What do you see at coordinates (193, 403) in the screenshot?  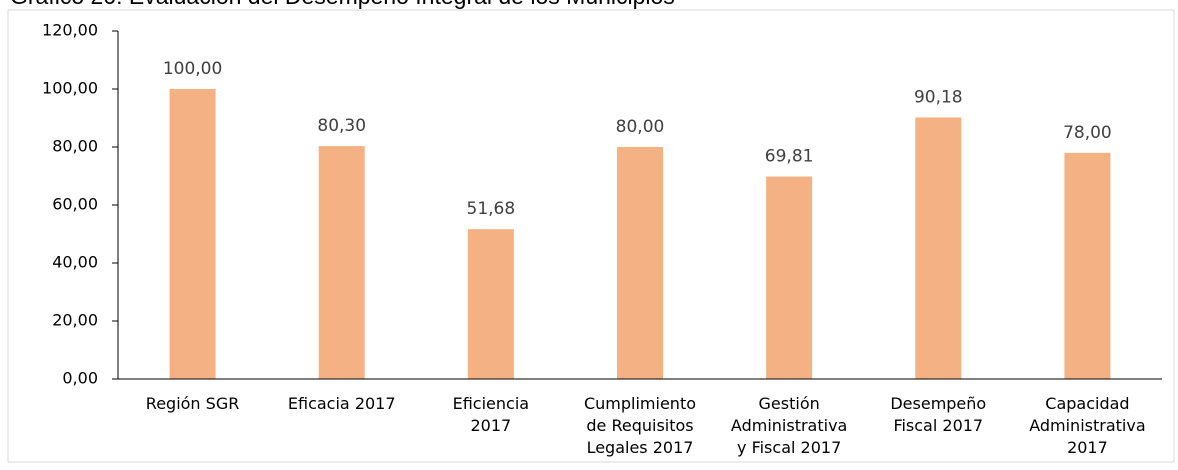 I see `x-tick-label: Región SGR` at bounding box center [193, 403].